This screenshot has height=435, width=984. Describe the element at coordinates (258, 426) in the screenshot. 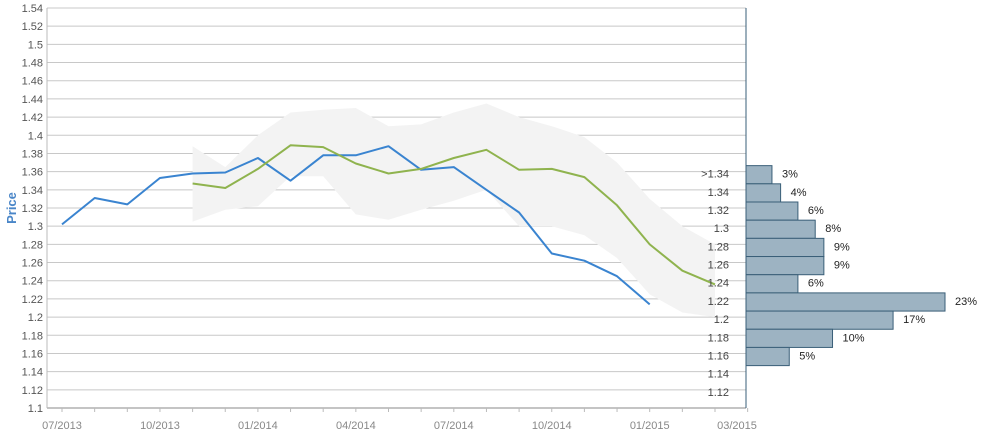

I see `x-tick-label: 01/2014` at that location.